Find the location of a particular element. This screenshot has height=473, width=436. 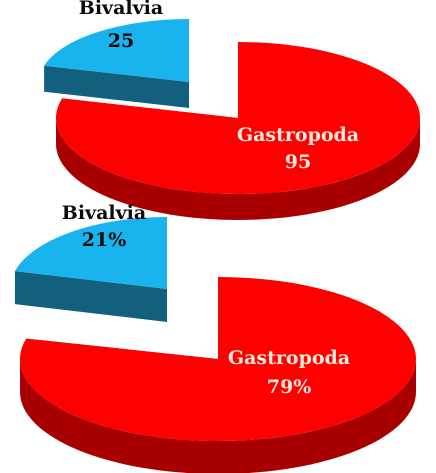

label-value-gastropoda: 79% is located at coordinates (289, 387).